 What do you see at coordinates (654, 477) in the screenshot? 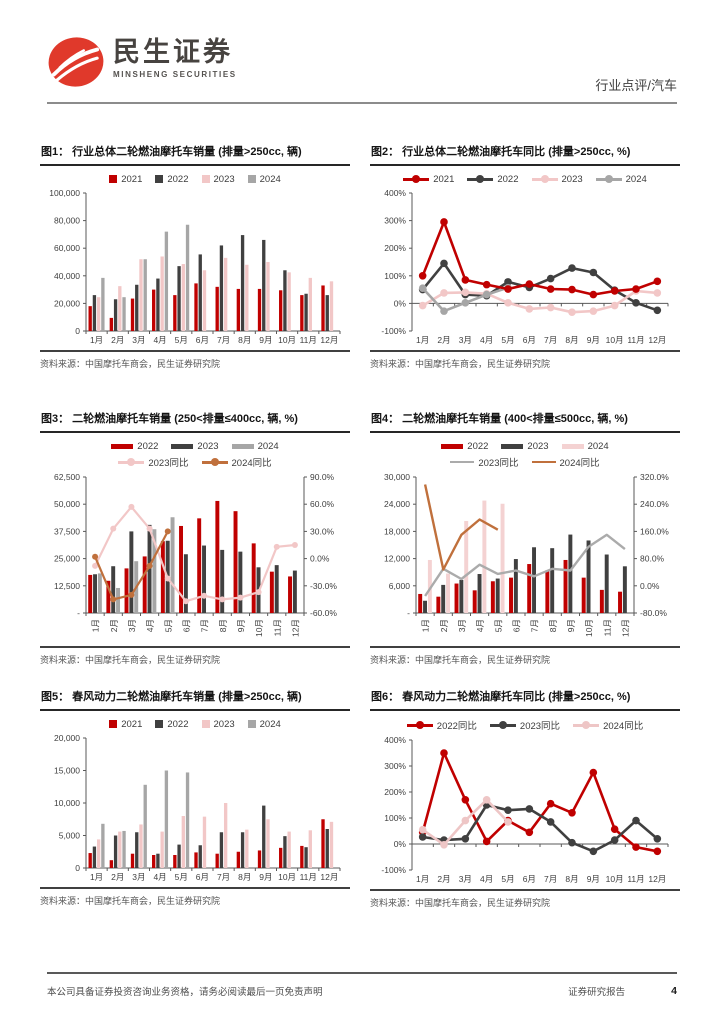
I see `svg-text: 320.0%` at bounding box center [654, 477].